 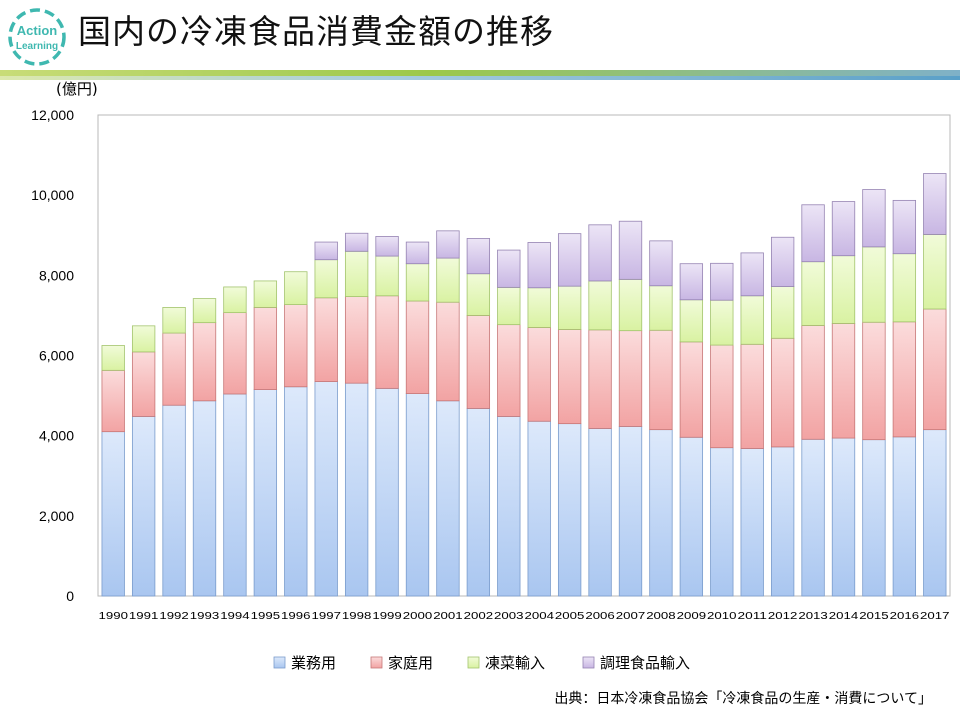 I want to click on bar-segment-凍菜輸入-2005, so click(x=569, y=307).